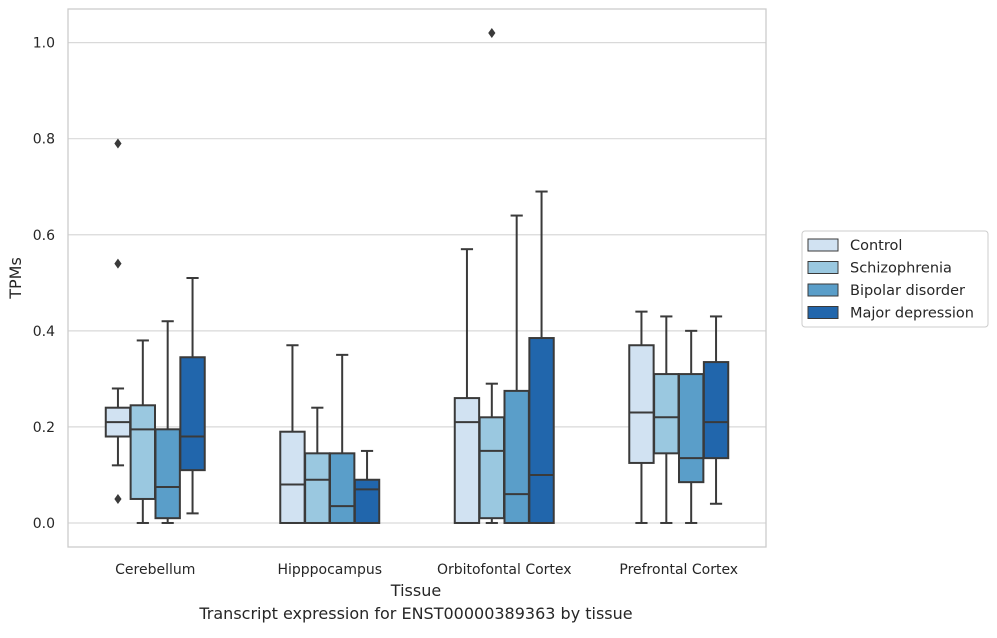  Describe the element at coordinates (44, 524) in the screenshot. I see `y-tick-label: 0.0` at that location.